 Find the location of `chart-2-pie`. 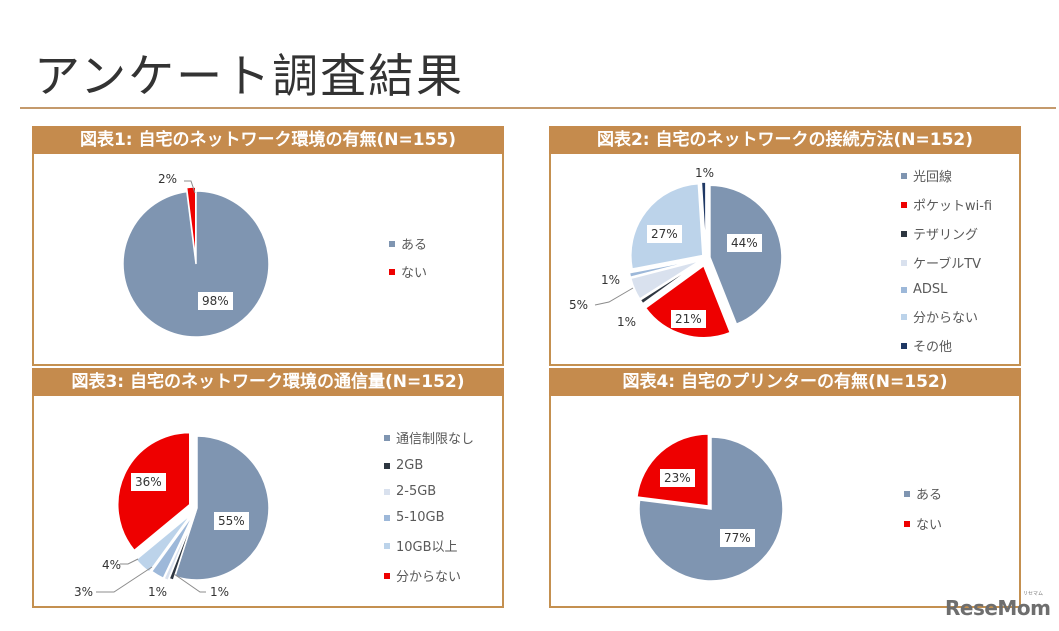

chart-2-pie is located at coordinates (688, 260).